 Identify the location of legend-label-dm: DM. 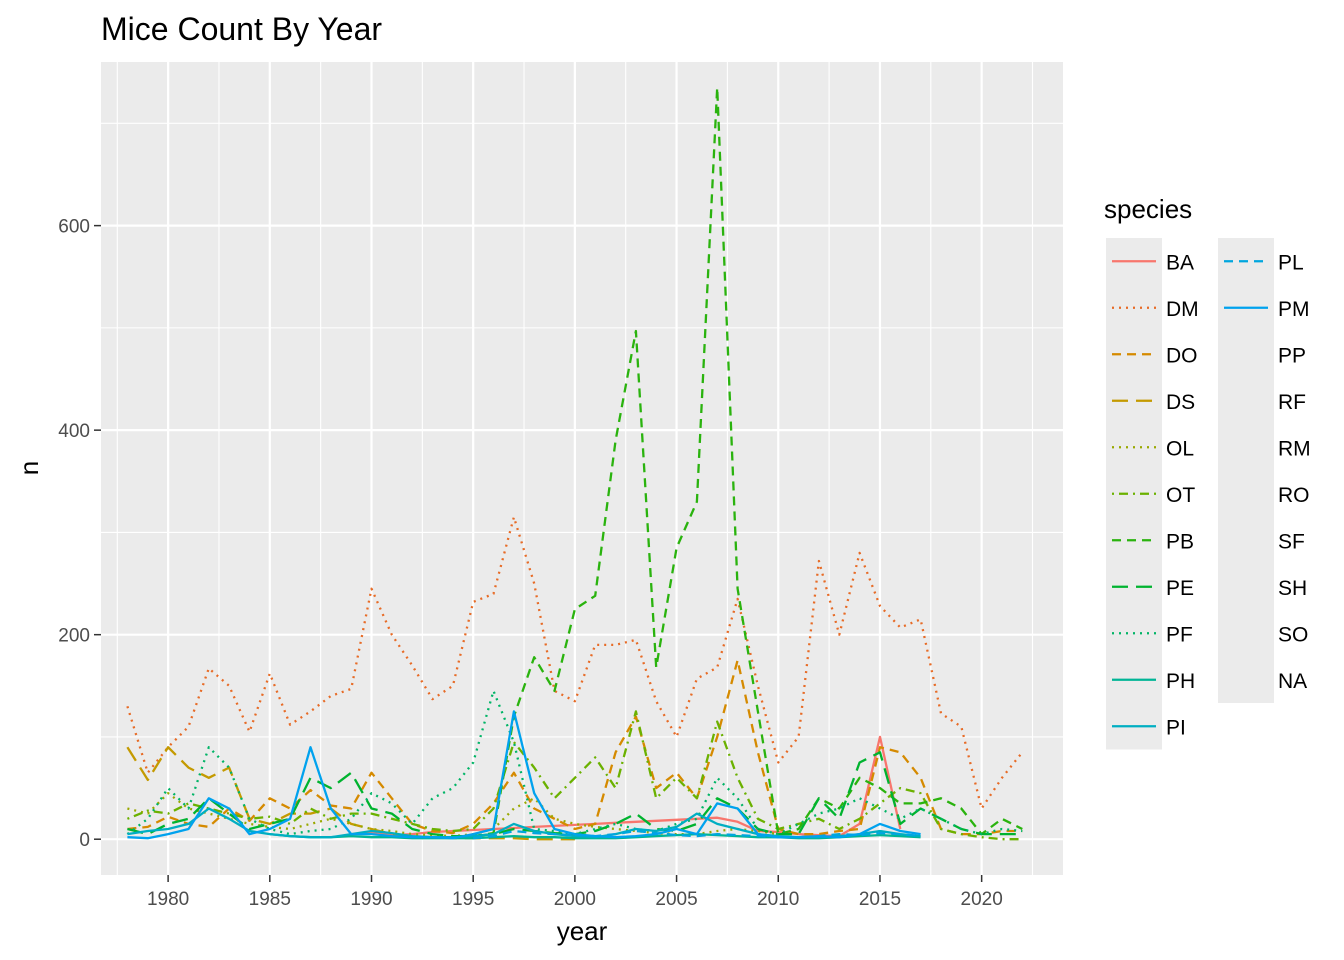
(1182, 309).